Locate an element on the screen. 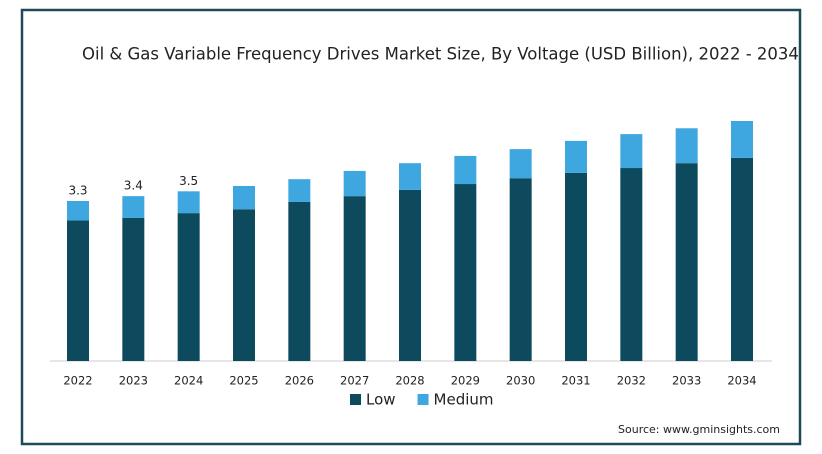  x-tick-label: 2030 is located at coordinates (520, 381).